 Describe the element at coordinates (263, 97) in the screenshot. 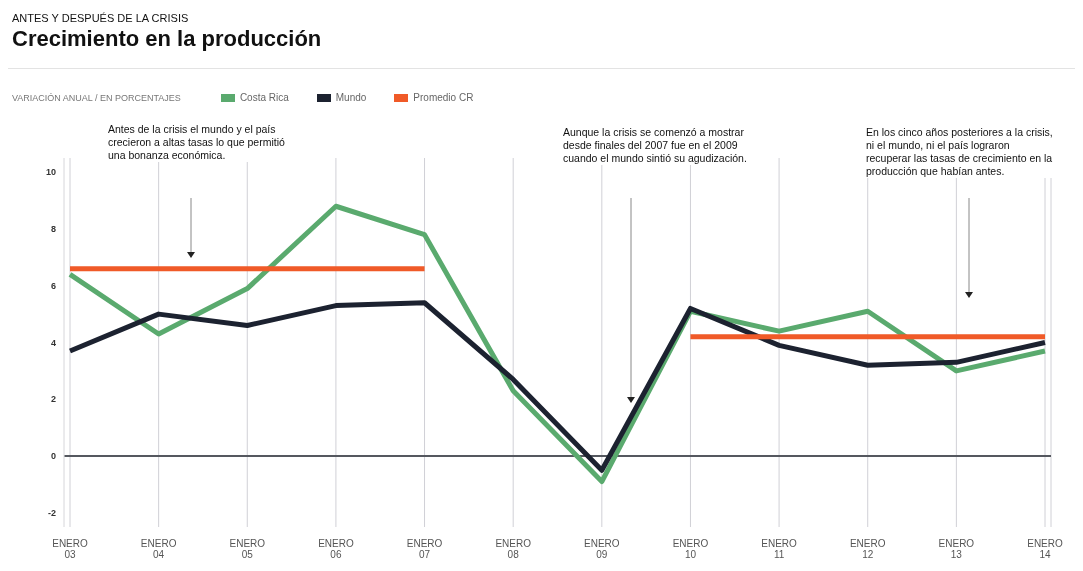

I see `legend-label: Costa Rica` at that location.